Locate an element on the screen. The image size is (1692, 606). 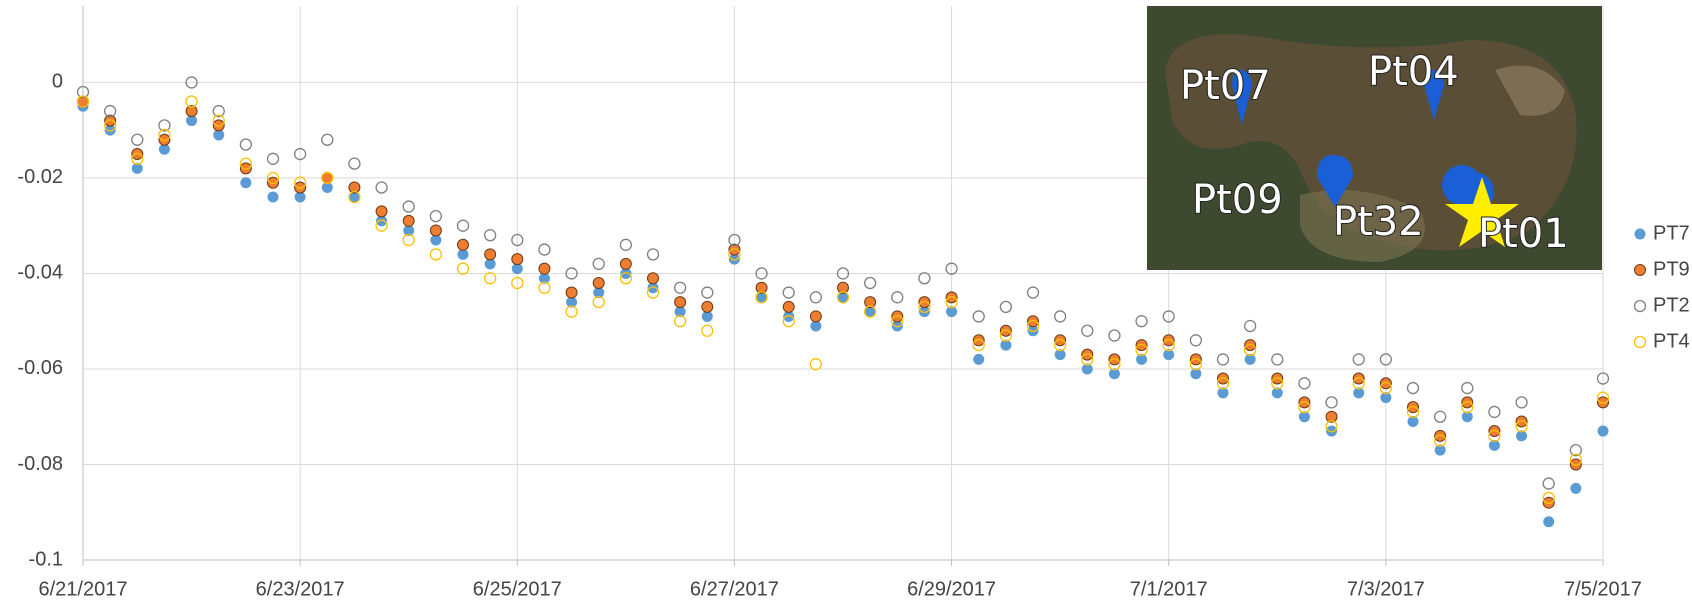
legend-label: PT4 is located at coordinates (1671, 341).